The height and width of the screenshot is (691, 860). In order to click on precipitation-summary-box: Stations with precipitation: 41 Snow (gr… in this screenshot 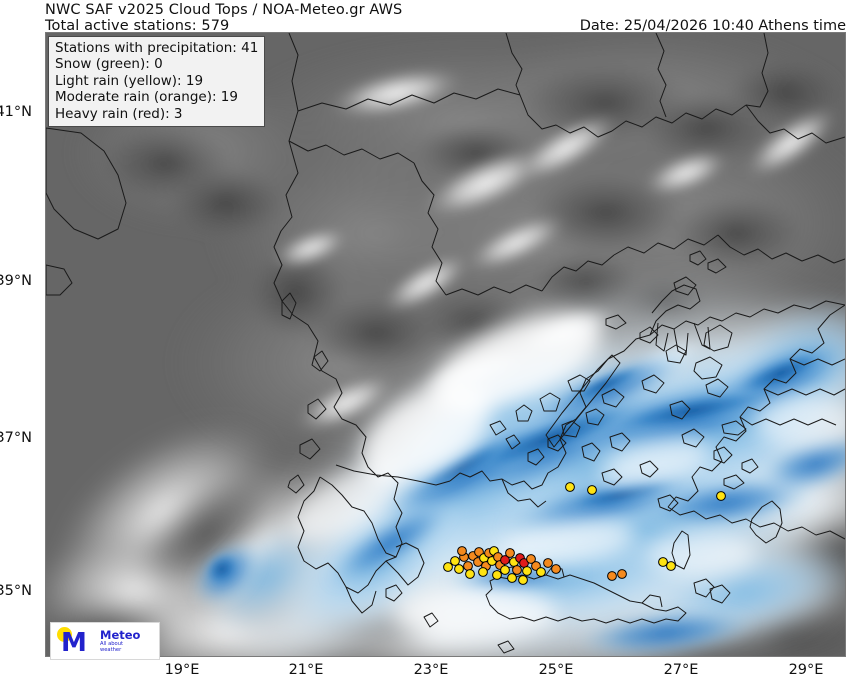, I will do `click(157, 82)`.